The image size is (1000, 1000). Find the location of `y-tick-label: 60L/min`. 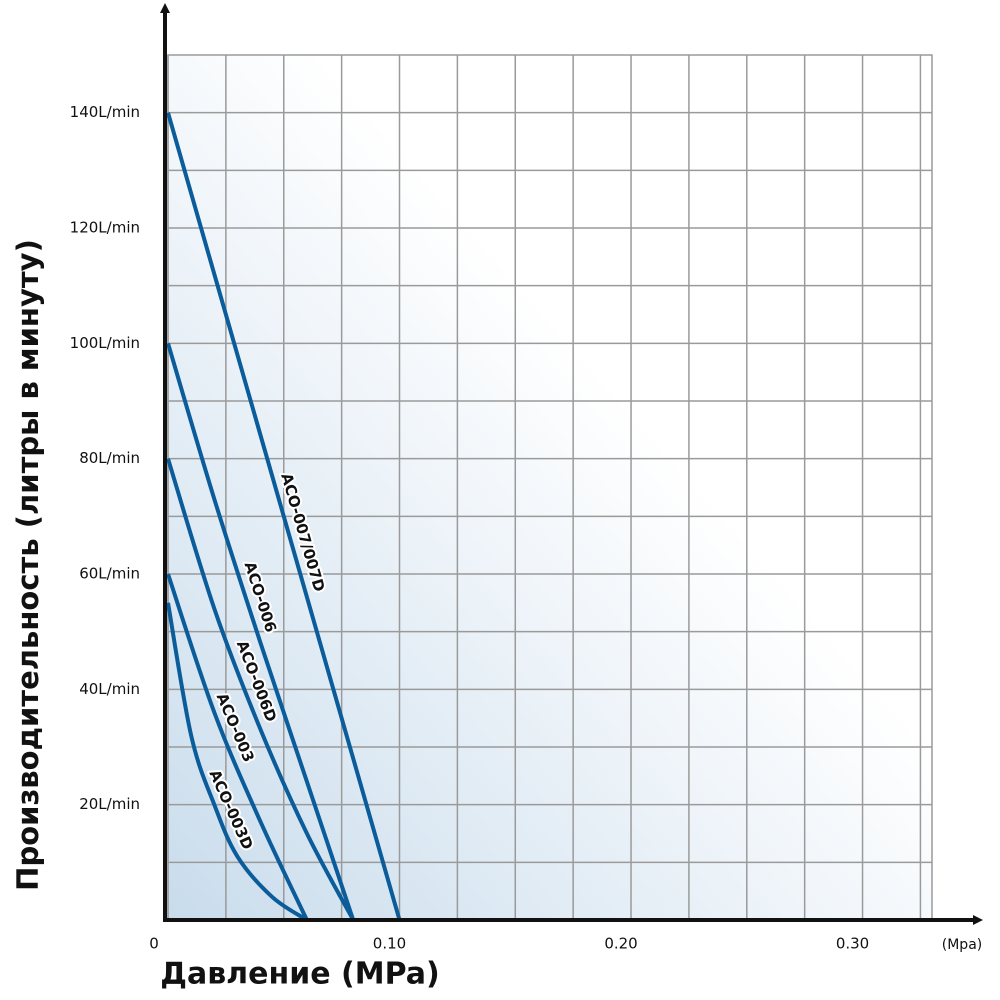

y-tick-label: 60L/min is located at coordinates (109, 574).